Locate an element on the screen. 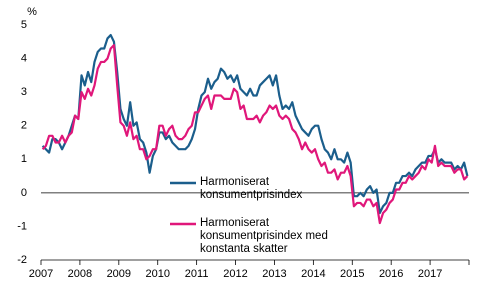 The height and width of the screenshot is (302, 491). x-tick-label: 2017 is located at coordinates (430, 274).